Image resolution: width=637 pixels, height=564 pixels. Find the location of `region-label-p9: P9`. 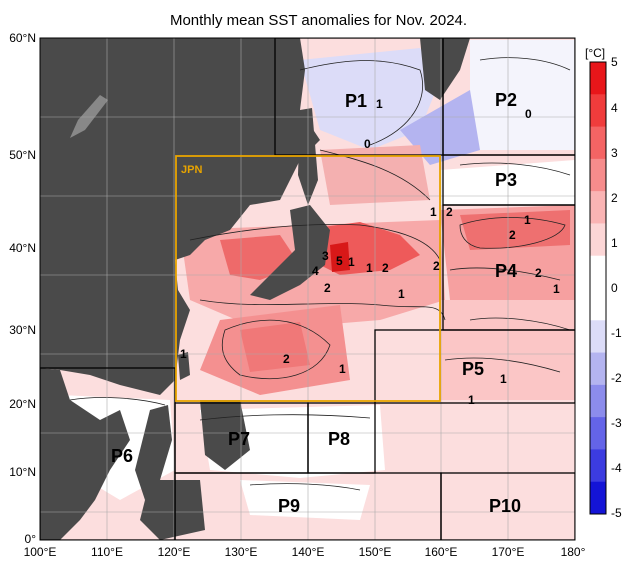

region-label-p9: P9 is located at coordinates (289, 506).